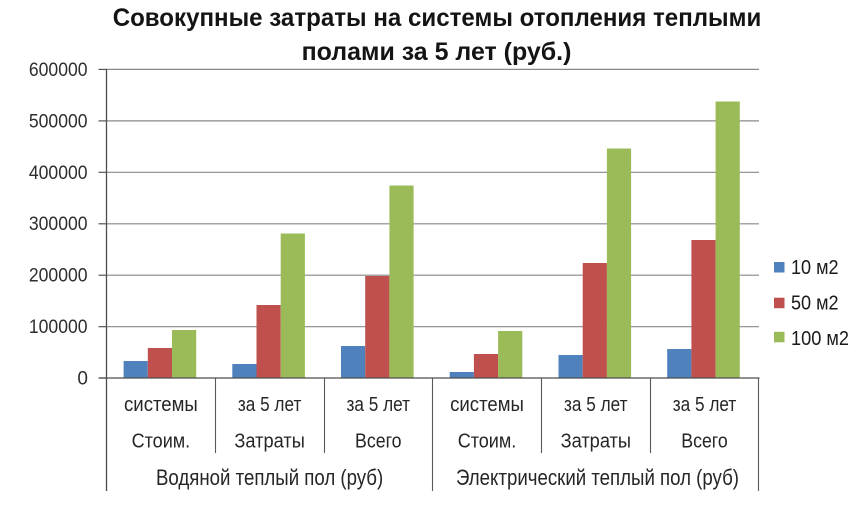  What do you see at coordinates (815, 303) in the screenshot?
I see `svg-text: 50 м2` at bounding box center [815, 303].